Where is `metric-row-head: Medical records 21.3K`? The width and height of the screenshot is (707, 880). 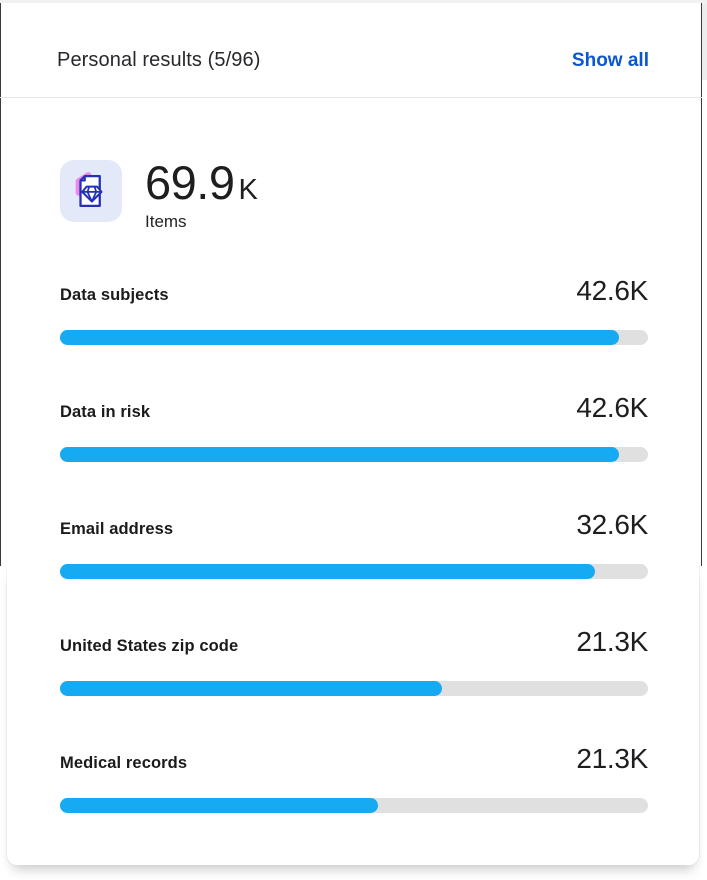 metric-row-head: Medical records 21.3K is located at coordinates (354, 759).